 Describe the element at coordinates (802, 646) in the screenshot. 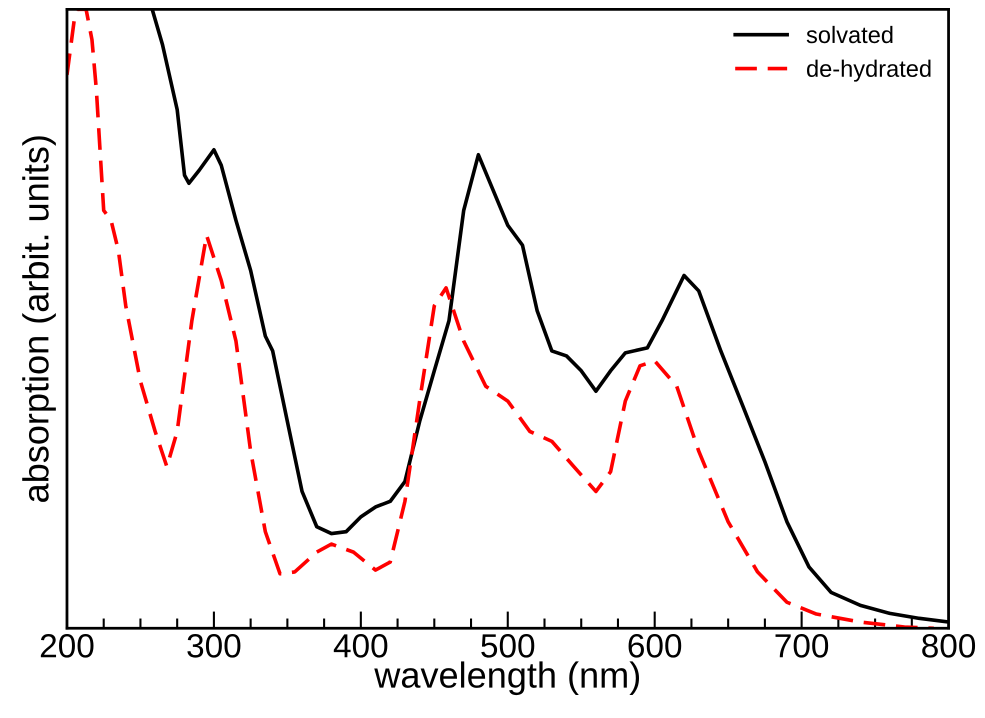

I see `x-tick-label: 700` at that location.